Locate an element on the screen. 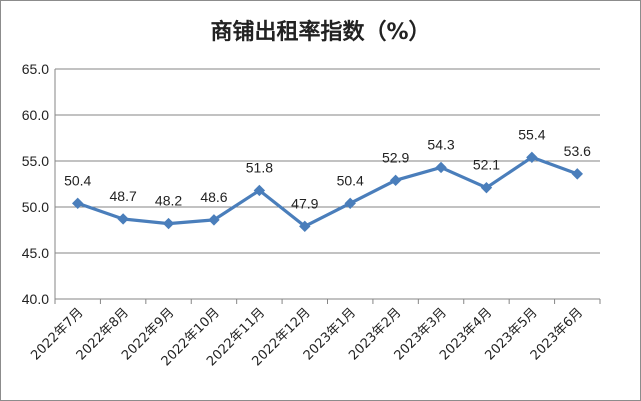 The height and width of the screenshot is (401, 641). data-label: 48.2 is located at coordinates (168, 201).